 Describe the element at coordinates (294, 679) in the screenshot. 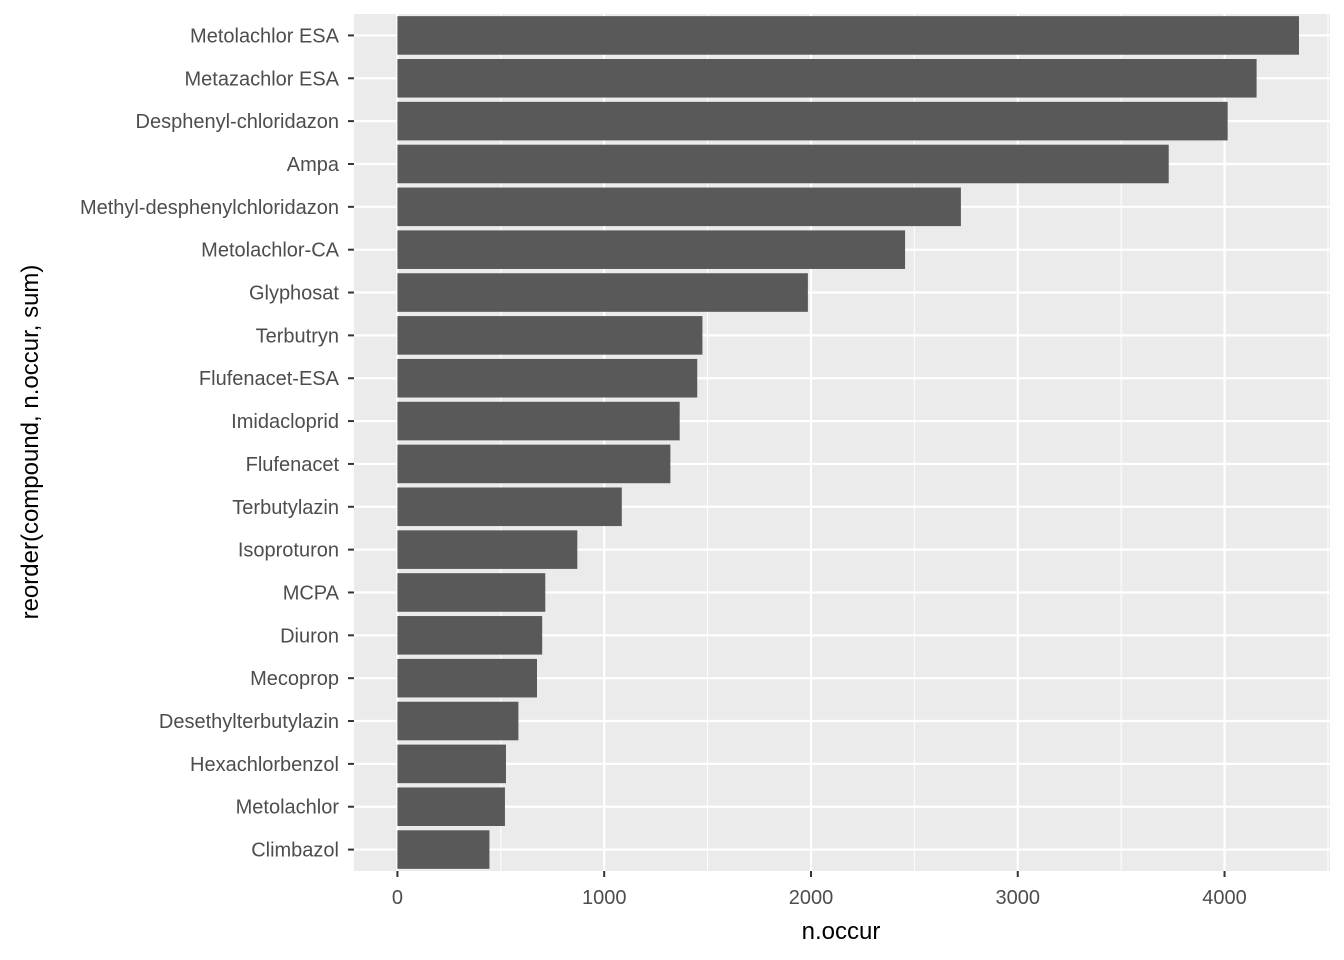

I see `y-tick-label: Mecoprop` at that location.